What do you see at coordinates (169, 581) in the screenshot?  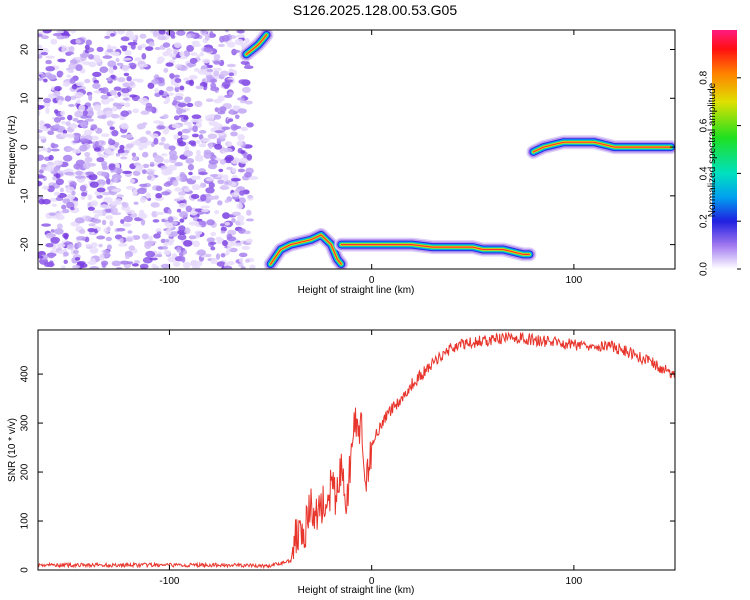 I see `x-tick-label: -100` at bounding box center [169, 581].